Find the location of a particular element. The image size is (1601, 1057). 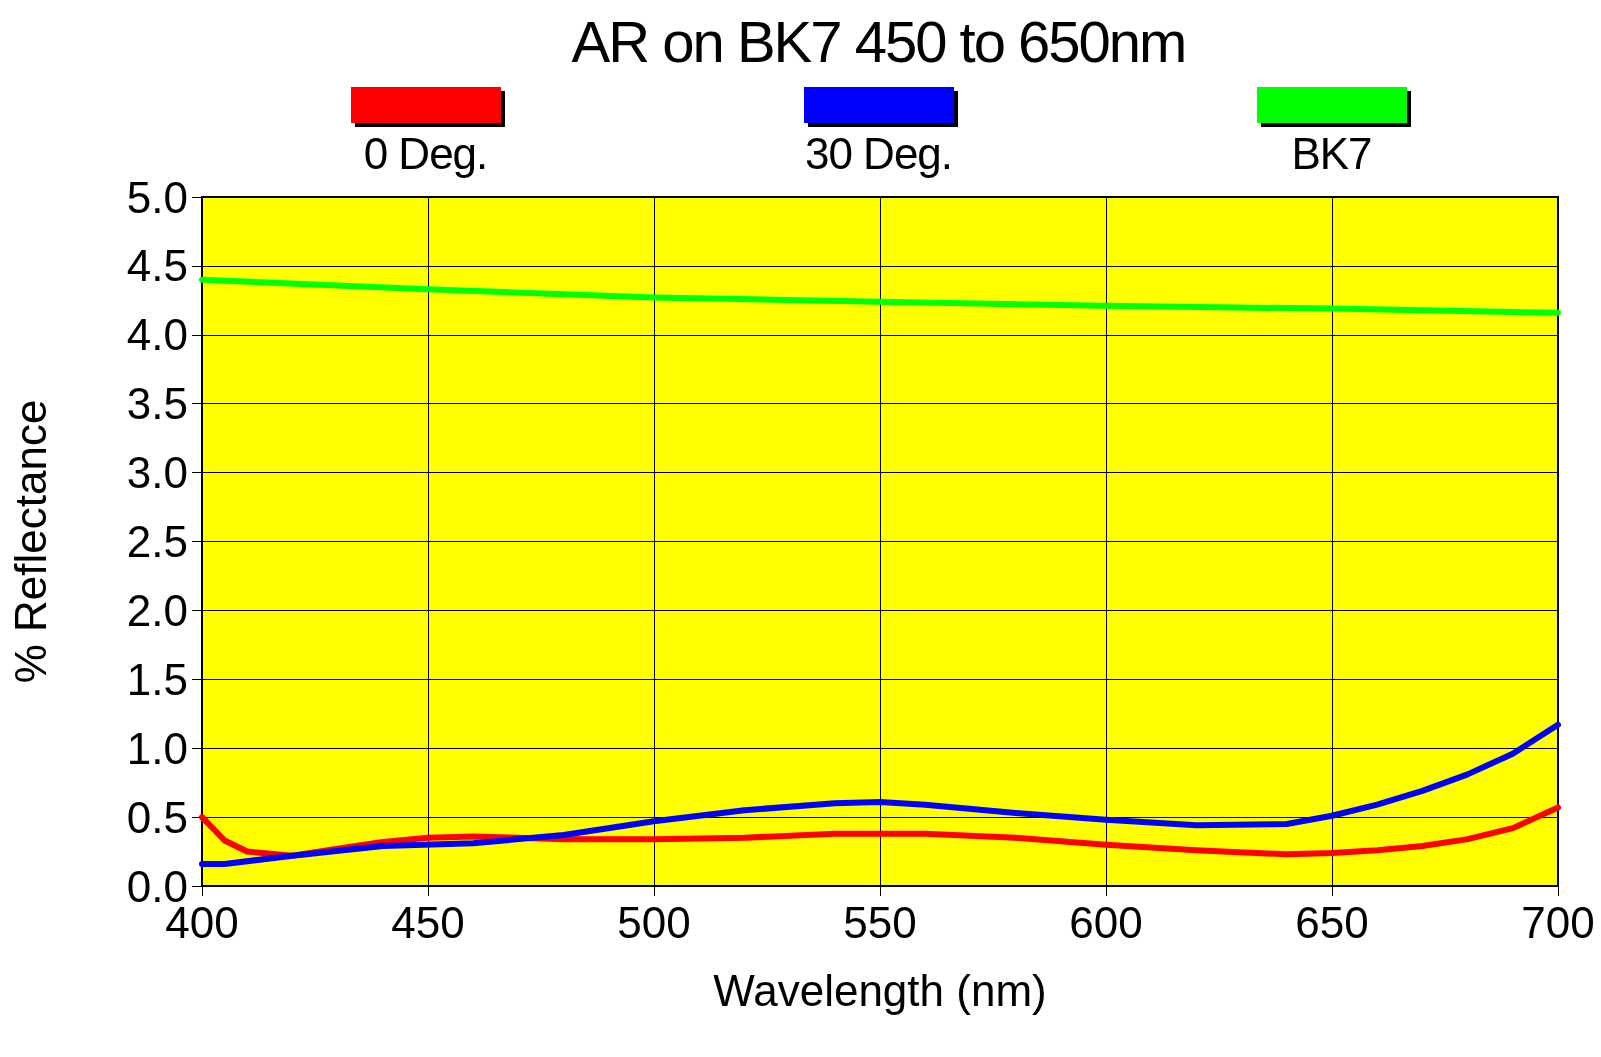

y-tick-label: 0.5 is located at coordinates (157, 817).